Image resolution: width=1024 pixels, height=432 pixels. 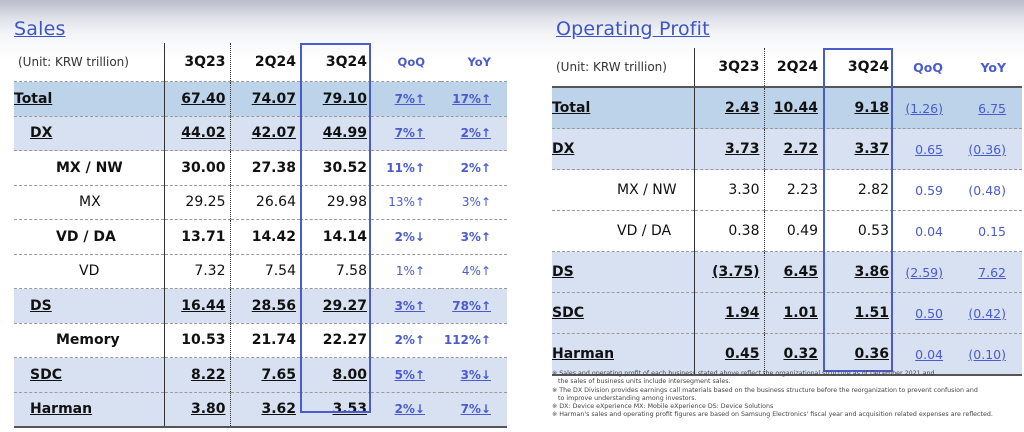 What do you see at coordinates (987, 313) in the screenshot?
I see `op-yoy-value: (0.42)` at bounding box center [987, 313].